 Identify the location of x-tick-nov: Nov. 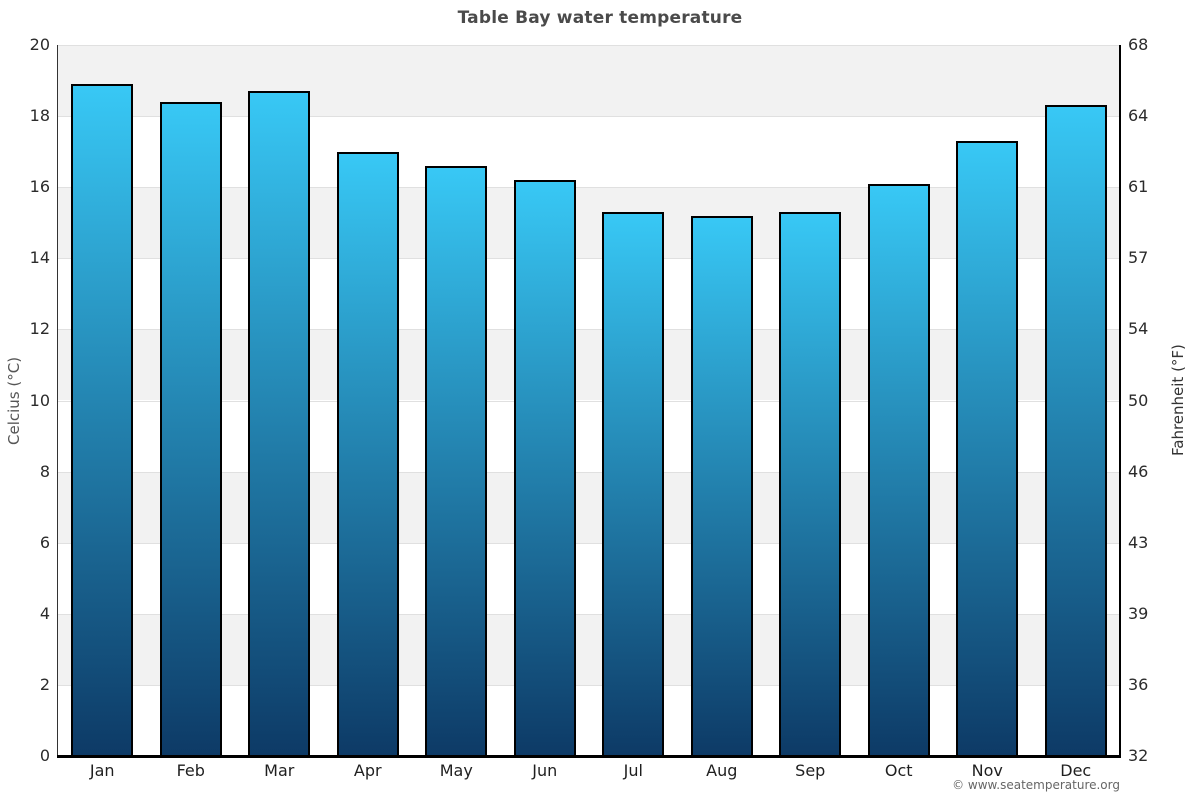
(987, 770).